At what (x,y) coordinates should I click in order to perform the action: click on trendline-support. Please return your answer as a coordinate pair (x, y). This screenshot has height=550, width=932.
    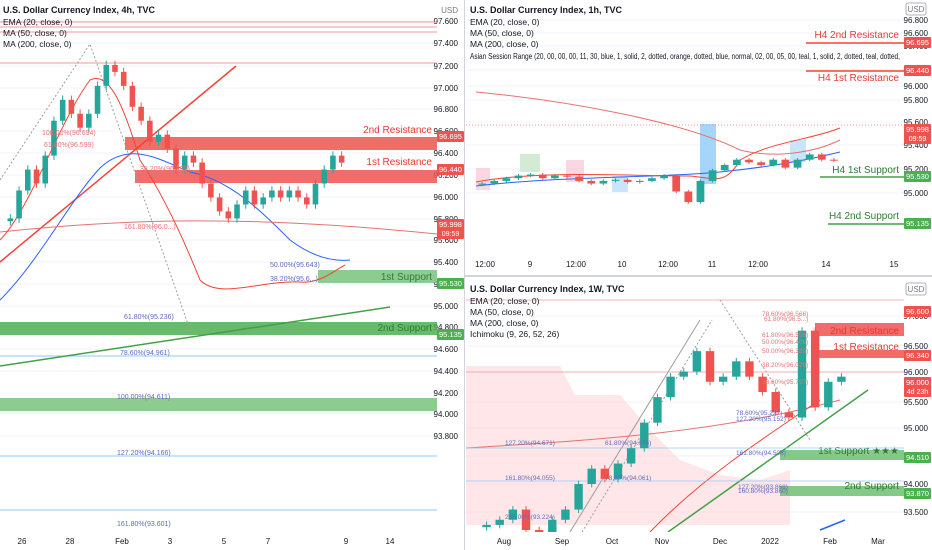
    Looking at the image, I should click on (768, 461).